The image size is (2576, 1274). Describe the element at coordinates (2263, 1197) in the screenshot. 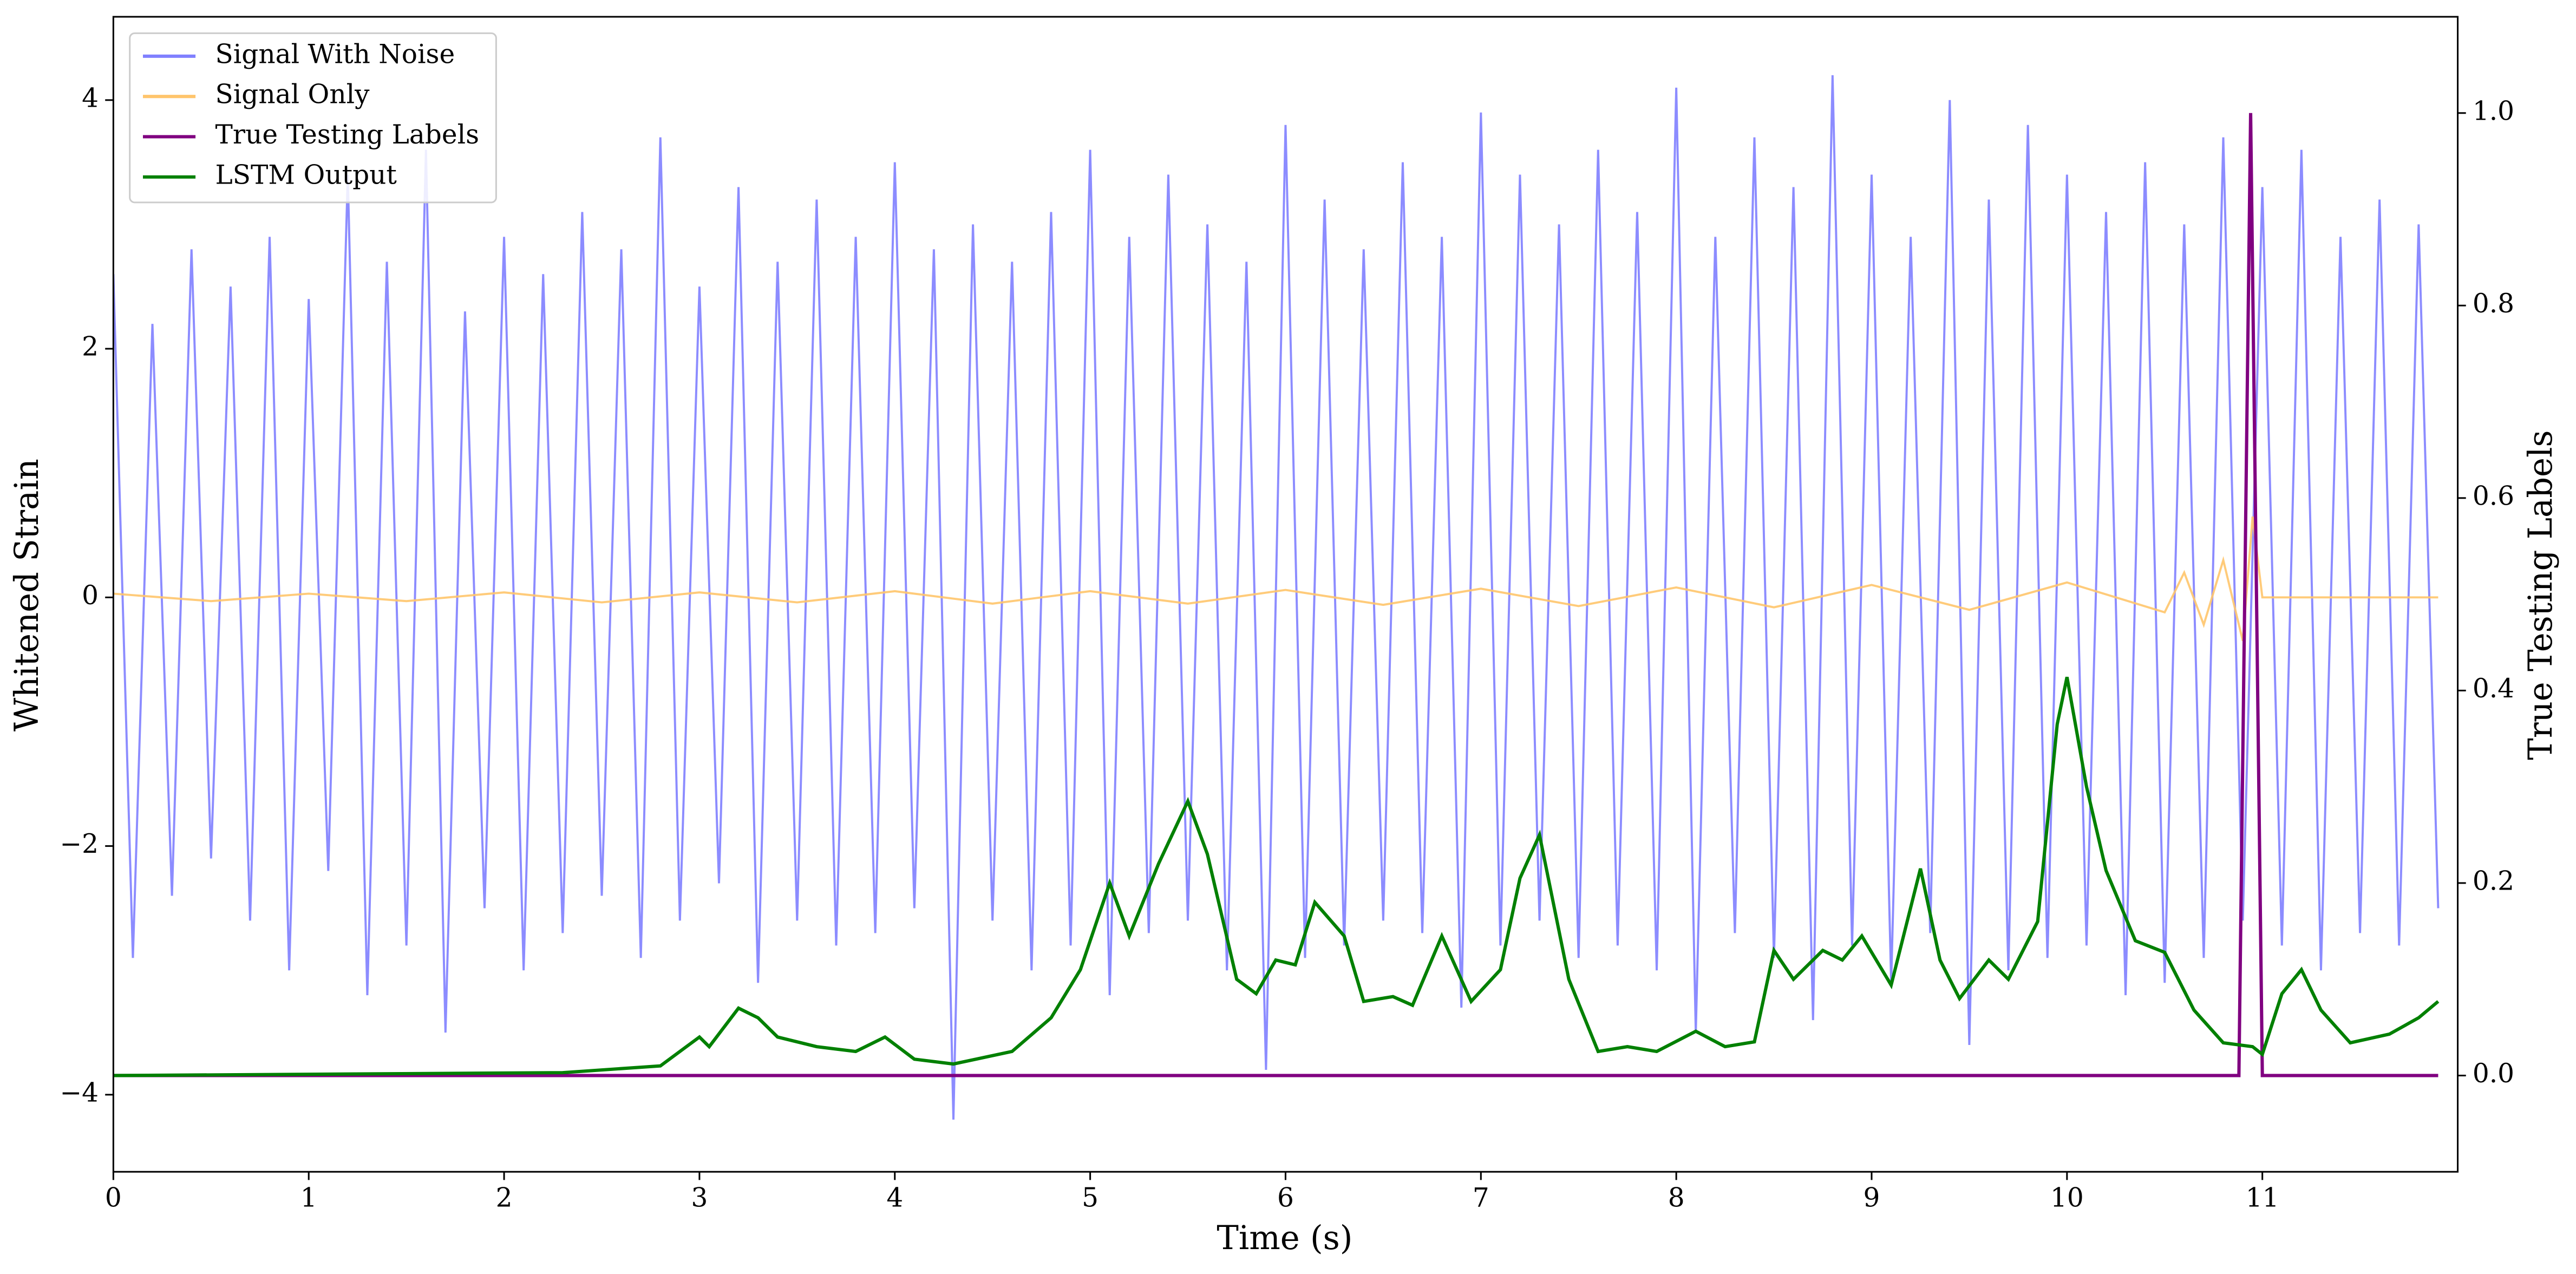

I see `x-tick-label: 11` at that location.